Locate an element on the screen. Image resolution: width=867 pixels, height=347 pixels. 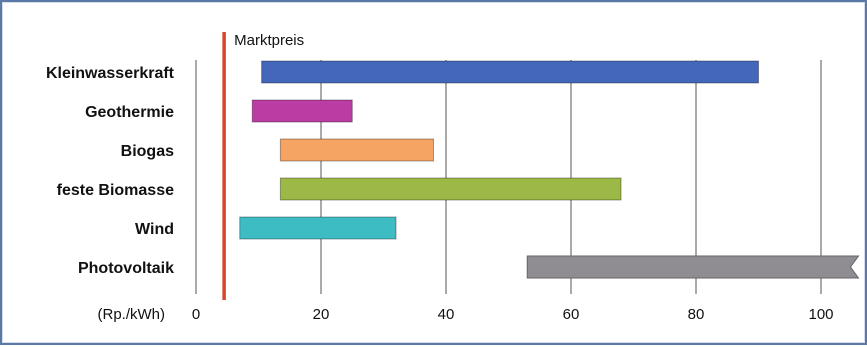
category-label: Wind is located at coordinates (154, 229).